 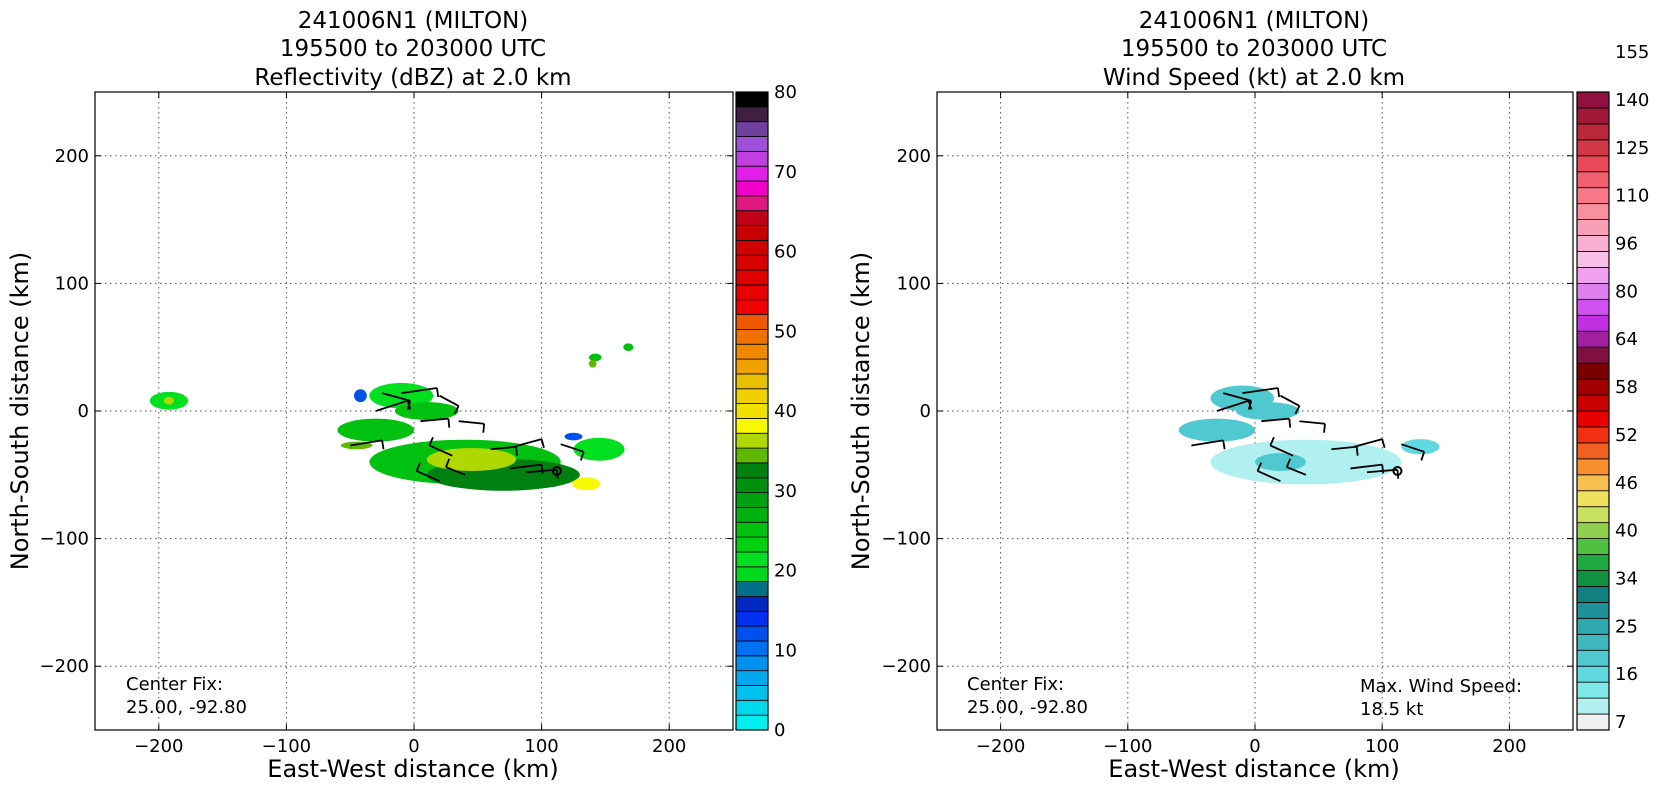 I want to click on colorbar-tick-label: 20, so click(x=785, y=571).